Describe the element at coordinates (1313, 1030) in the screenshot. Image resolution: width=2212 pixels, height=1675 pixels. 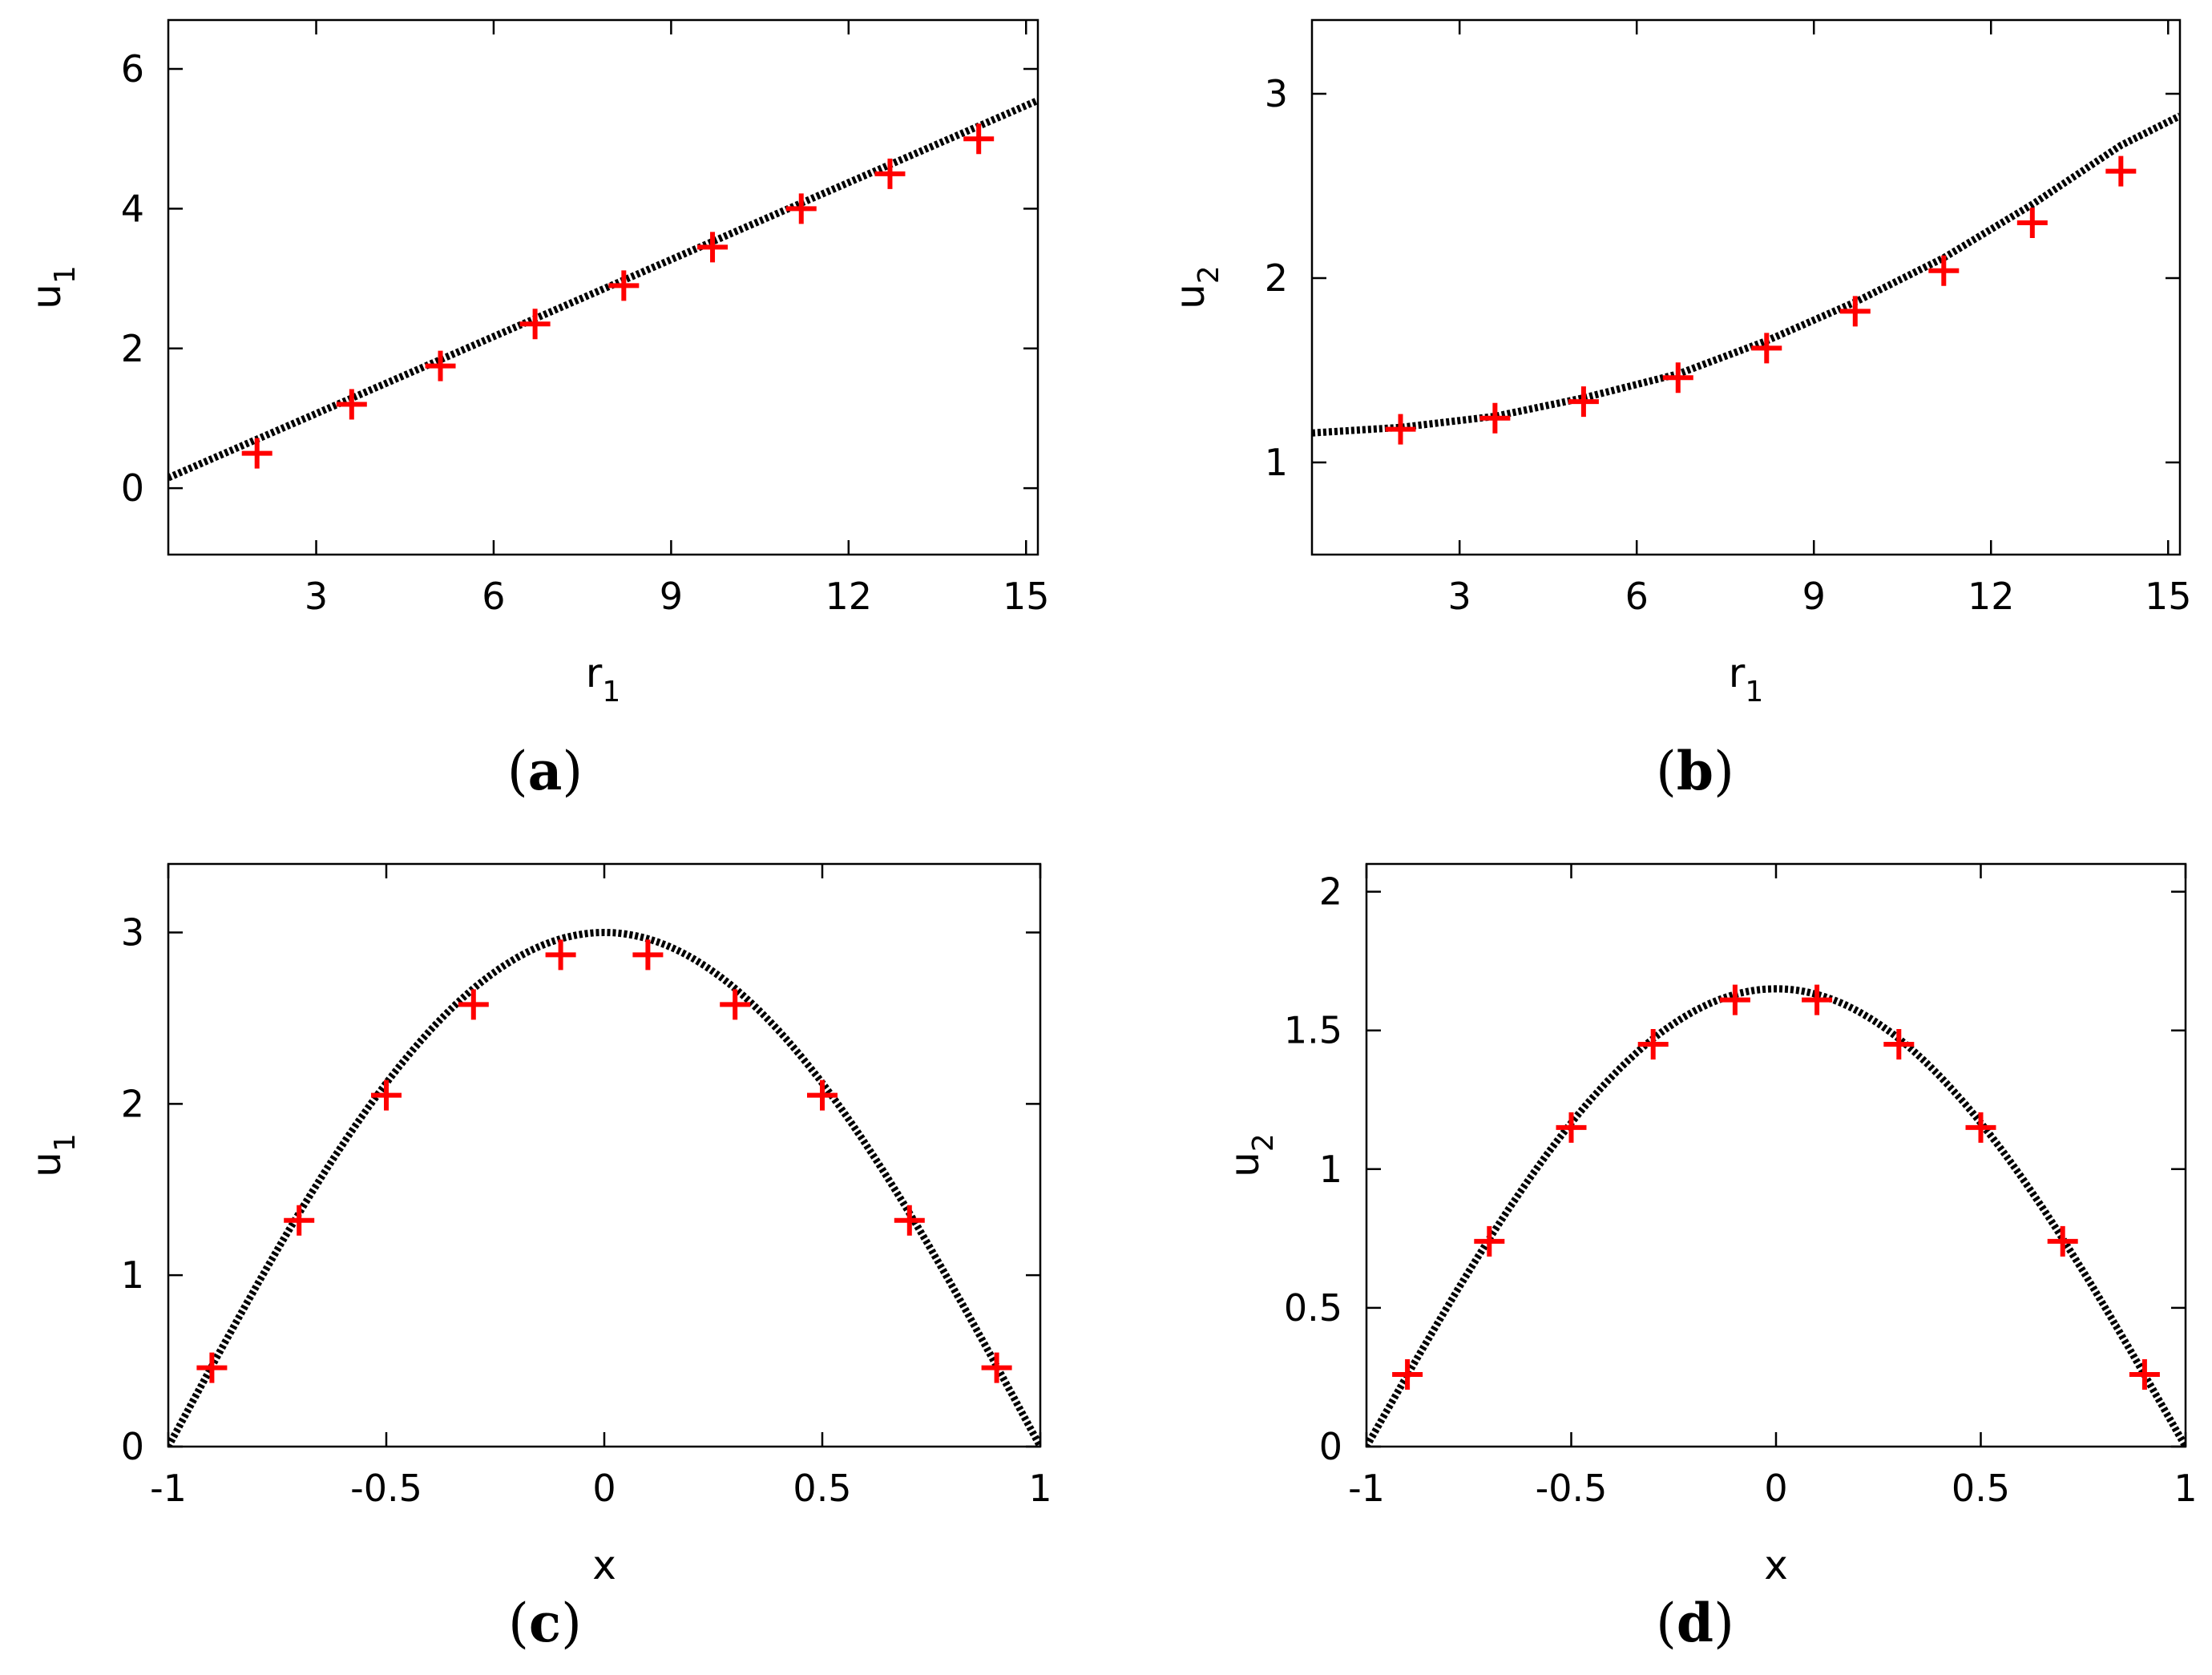
I see `y-tick-label: 1.5` at that location.